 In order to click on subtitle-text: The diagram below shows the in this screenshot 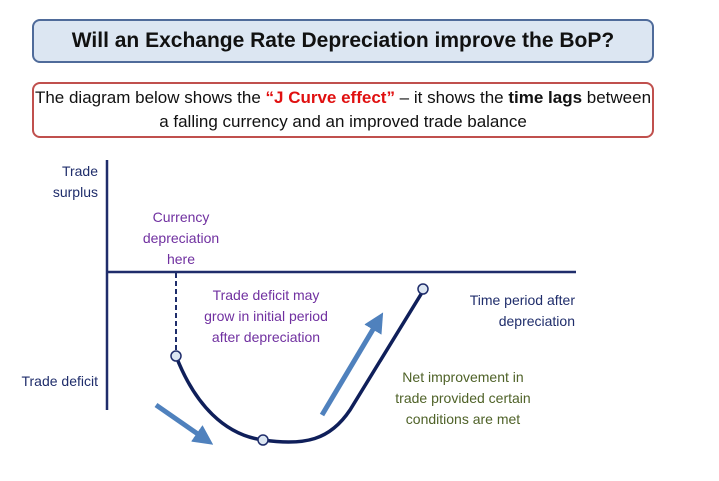, I will do `click(150, 97)`.